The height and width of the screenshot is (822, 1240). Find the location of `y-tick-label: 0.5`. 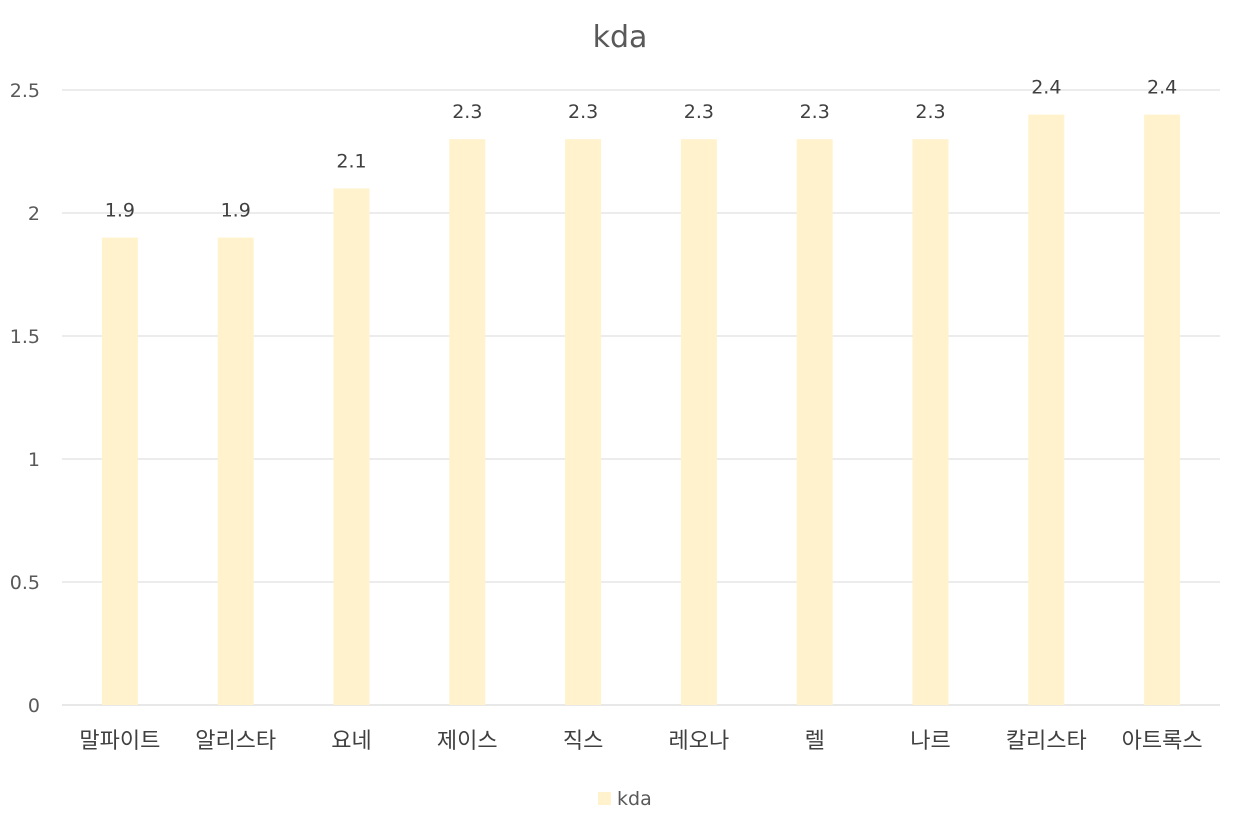

y-tick-label: 0.5 is located at coordinates (25, 583).